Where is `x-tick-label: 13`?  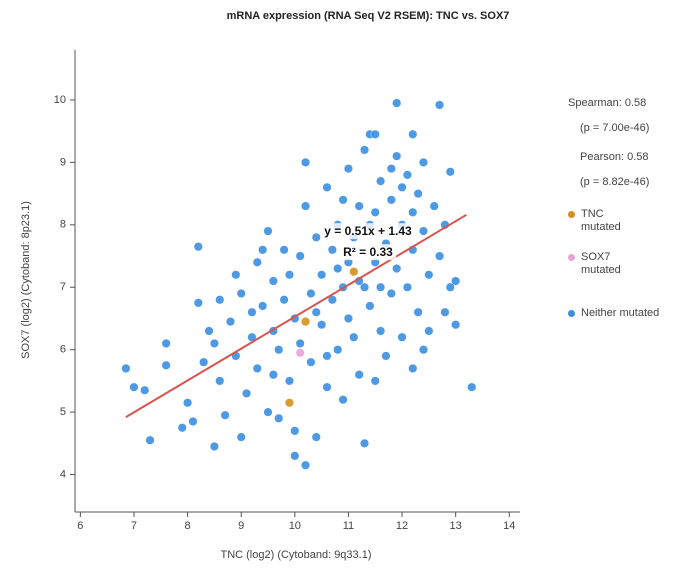
x-tick-label: 13 is located at coordinates (456, 526).